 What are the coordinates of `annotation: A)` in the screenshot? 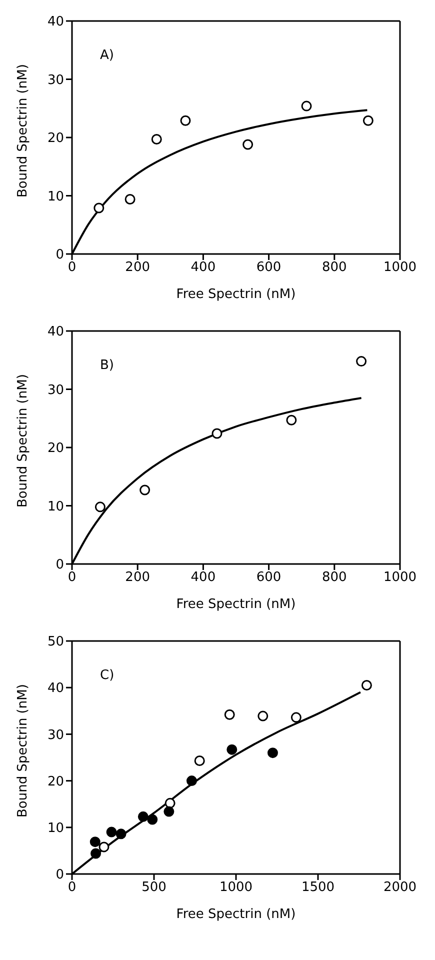 It's located at (107, 55).